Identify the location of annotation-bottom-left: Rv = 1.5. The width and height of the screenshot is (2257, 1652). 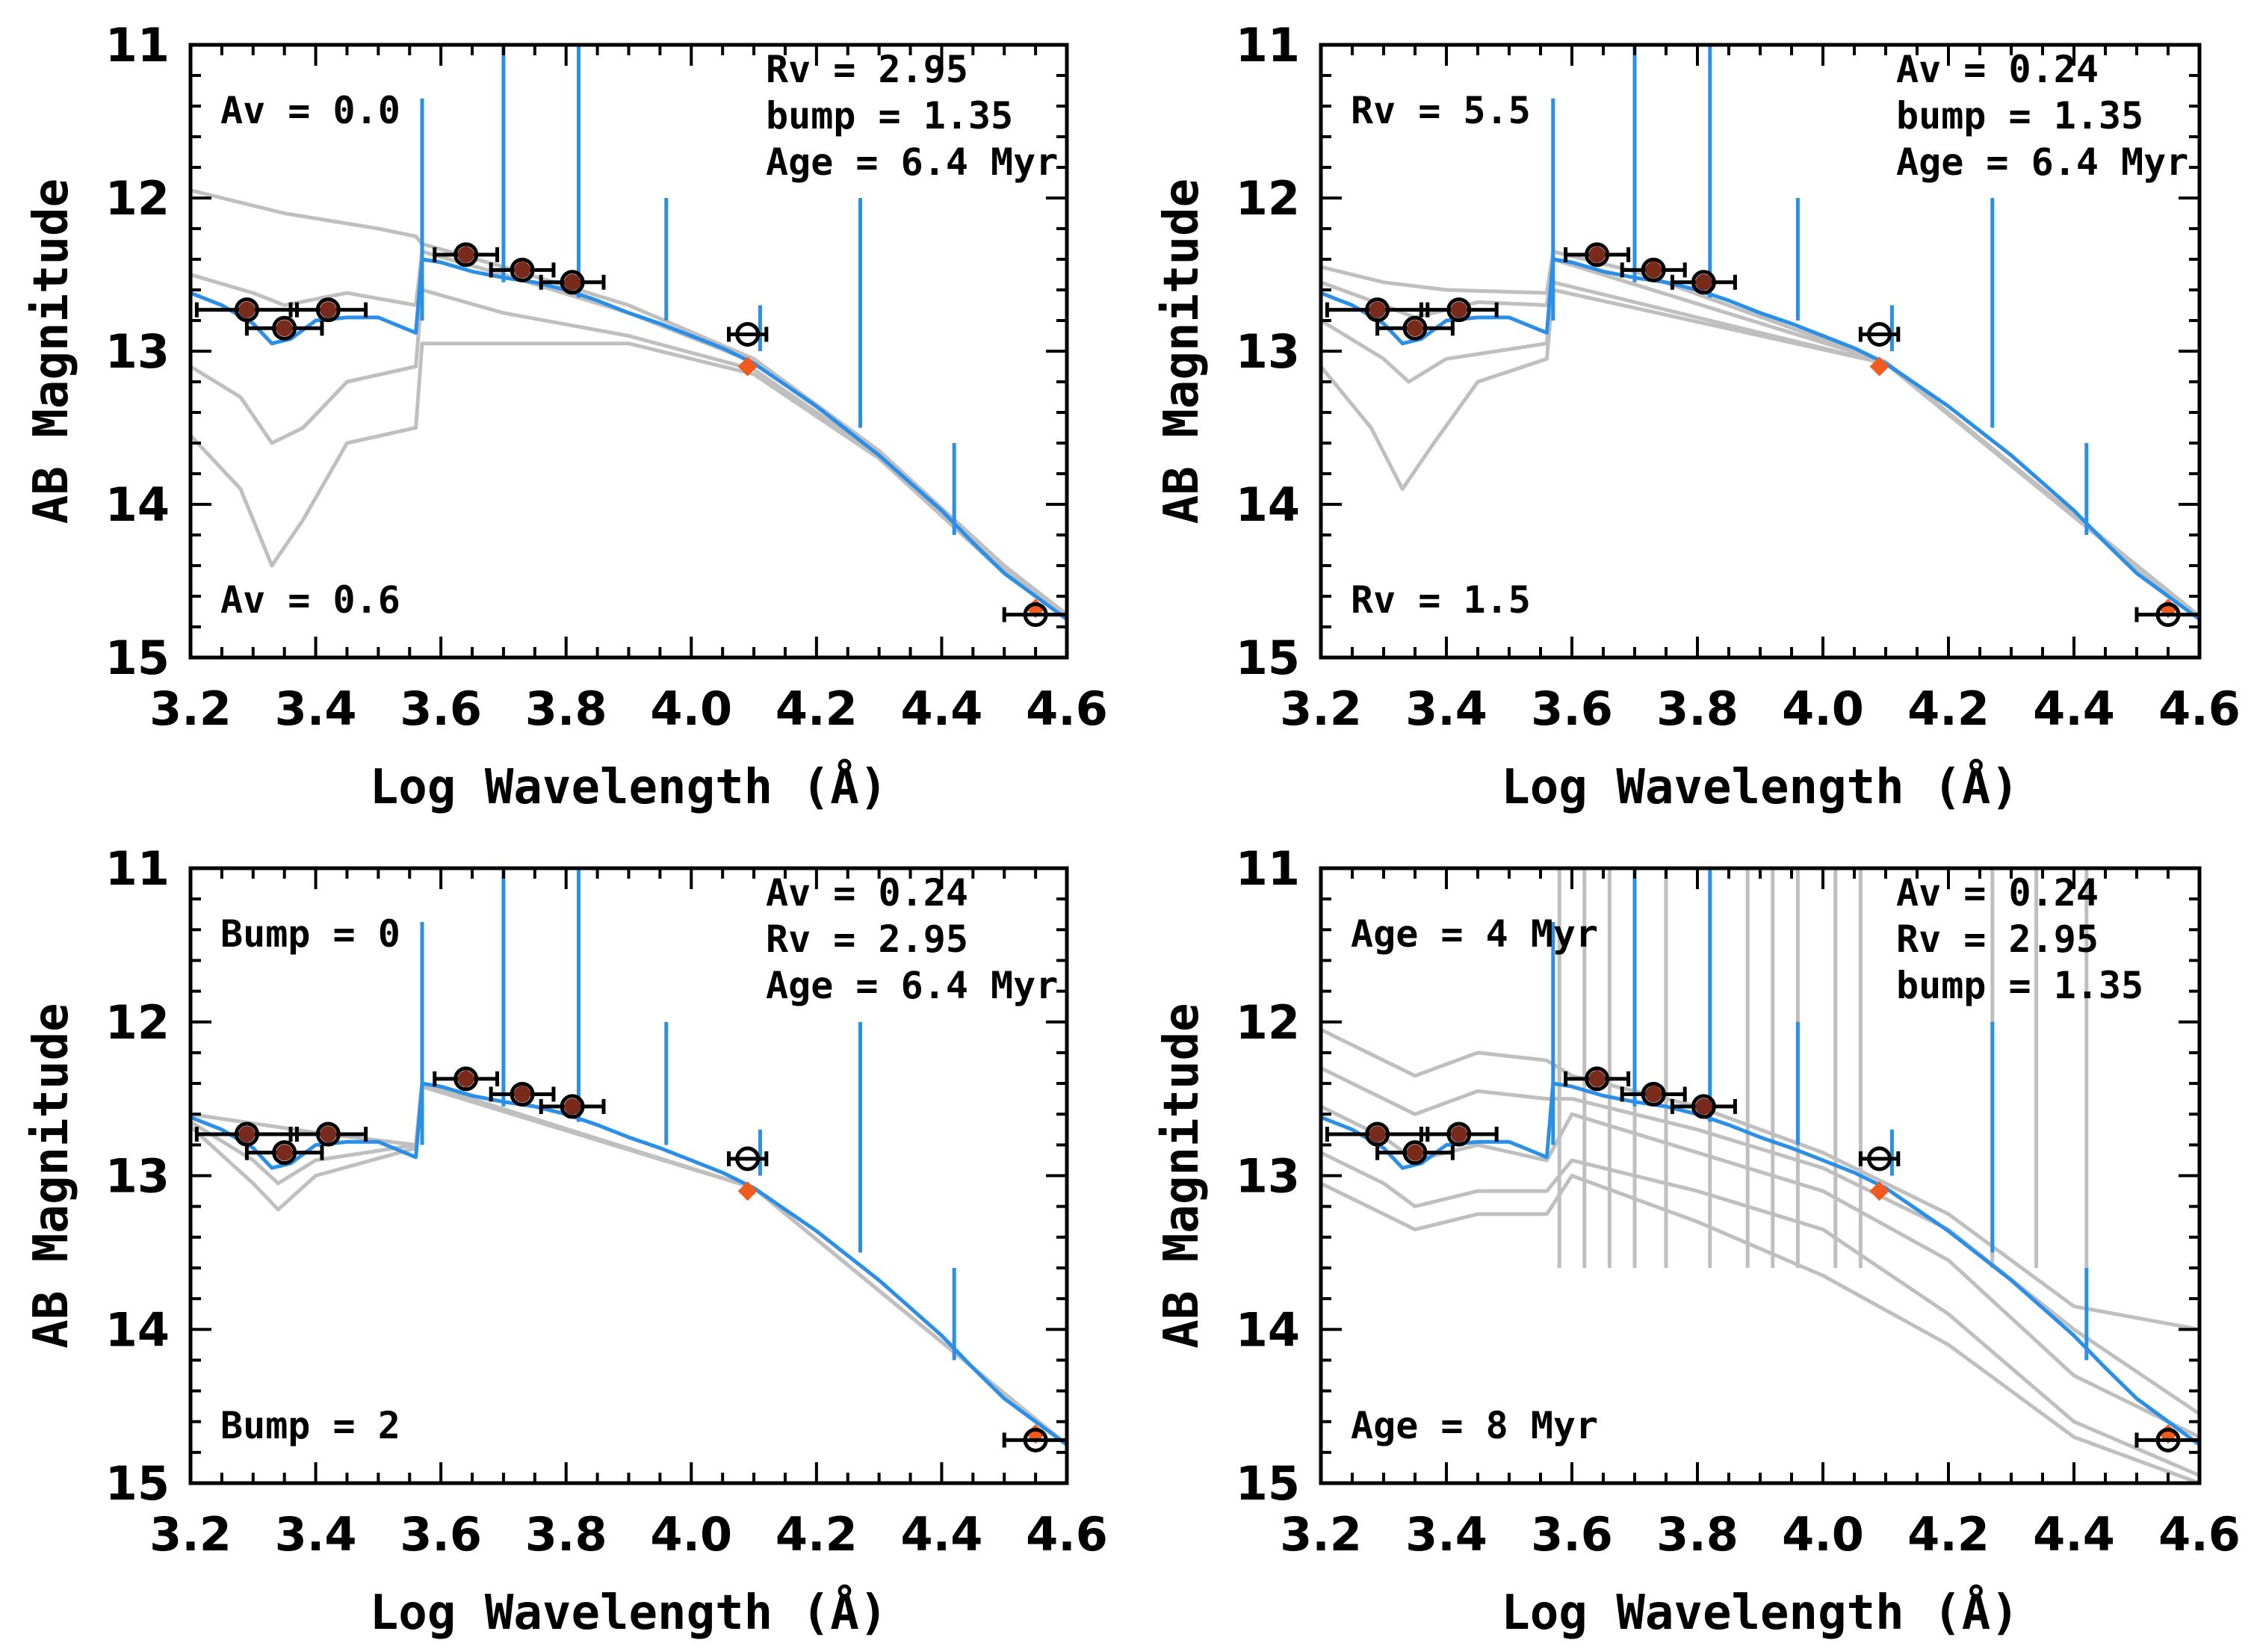
(1441, 600).